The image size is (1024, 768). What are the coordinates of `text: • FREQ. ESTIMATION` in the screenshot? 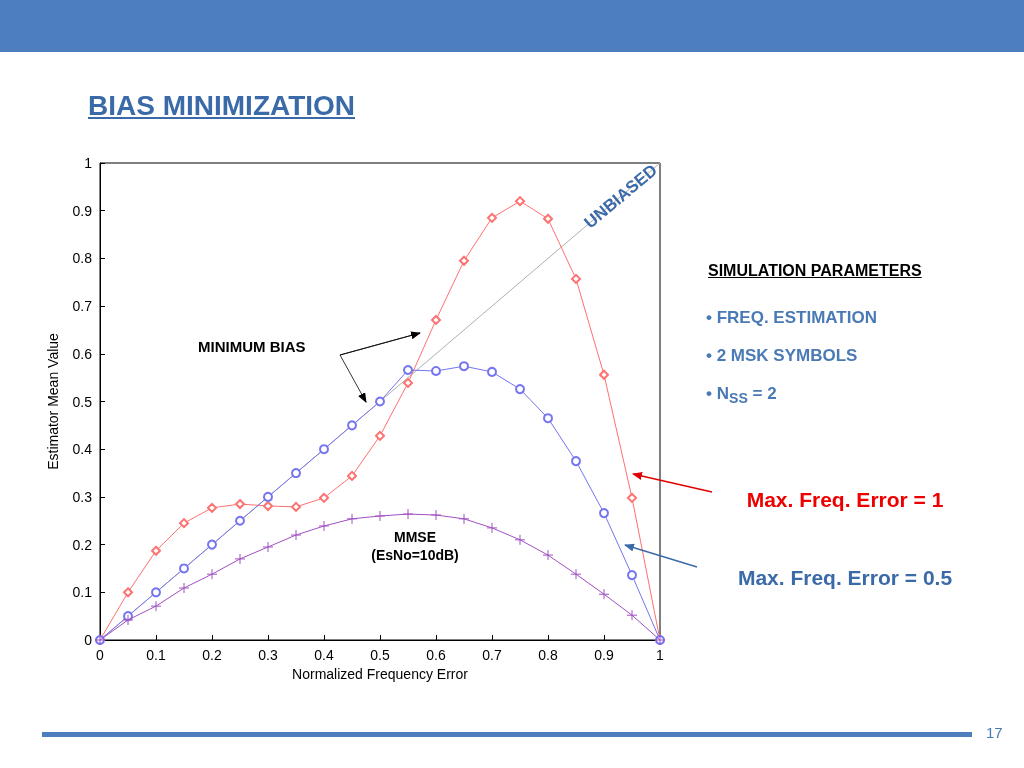 It's located at (791, 318).